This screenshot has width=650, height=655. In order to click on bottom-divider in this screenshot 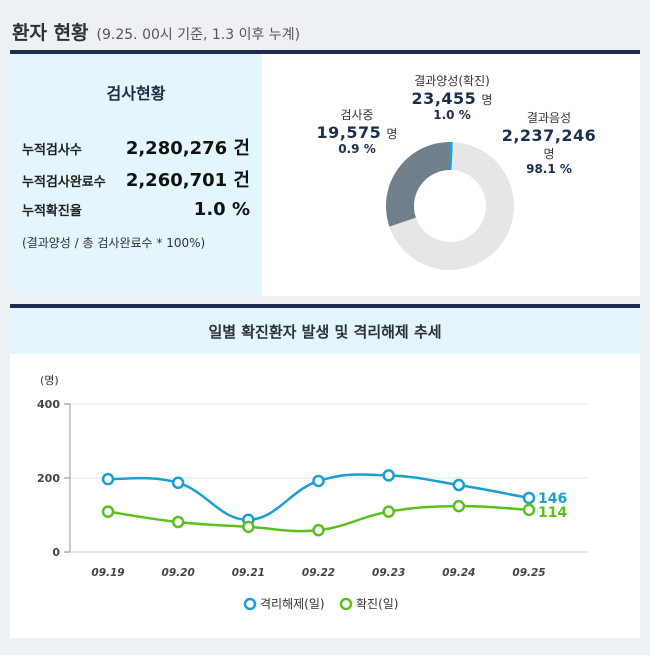, I will do `click(325, 306)`.